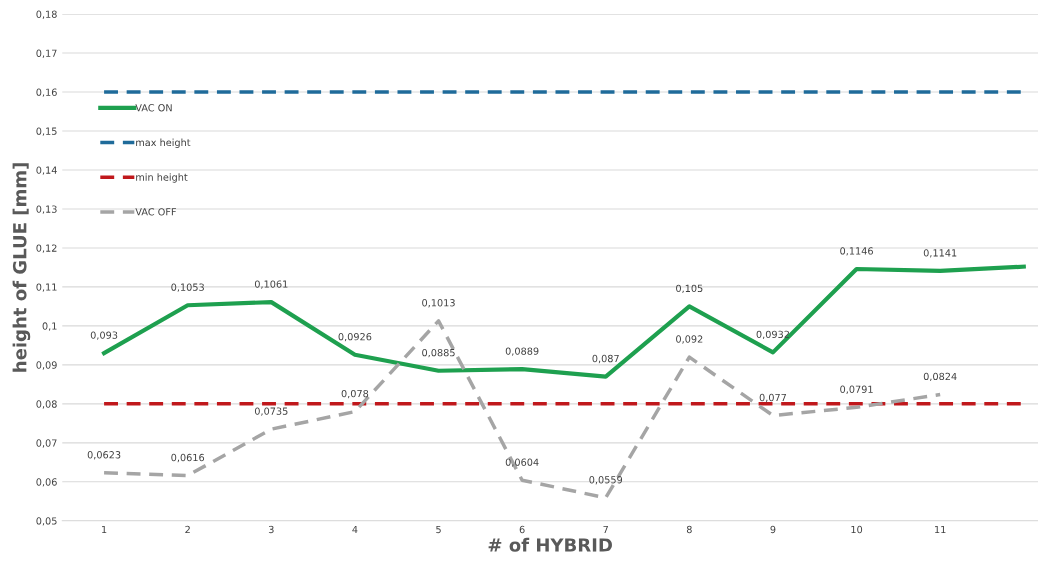 This screenshot has height=563, width=1038. I want to click on x-axis-title: # of HYBRID, so click(550, 544).